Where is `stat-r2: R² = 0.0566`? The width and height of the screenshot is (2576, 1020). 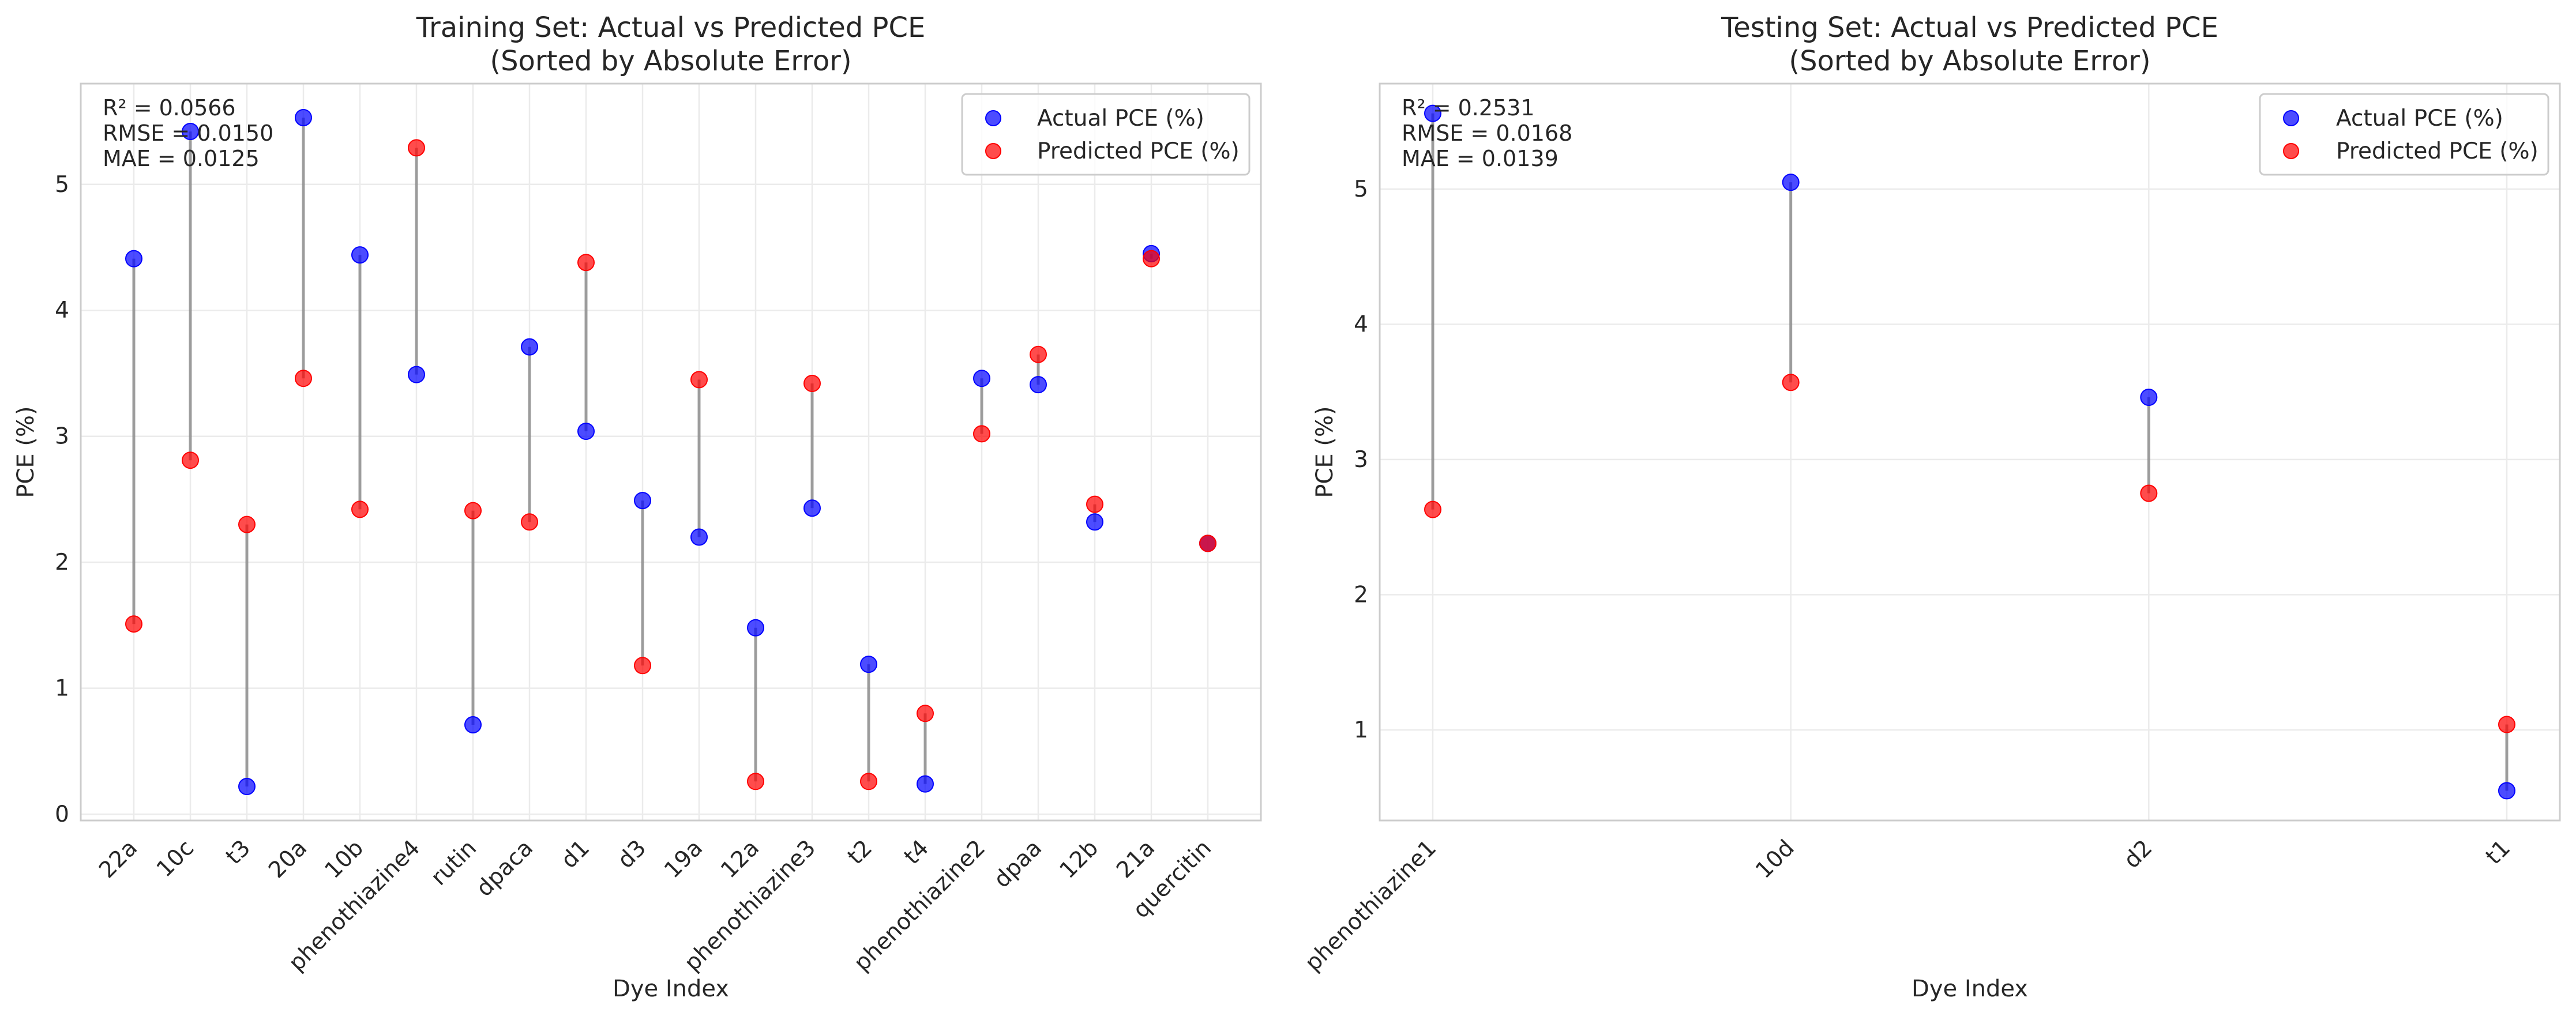
stat-r2: R² = 0.0566 is located at coordinates (169, 108).